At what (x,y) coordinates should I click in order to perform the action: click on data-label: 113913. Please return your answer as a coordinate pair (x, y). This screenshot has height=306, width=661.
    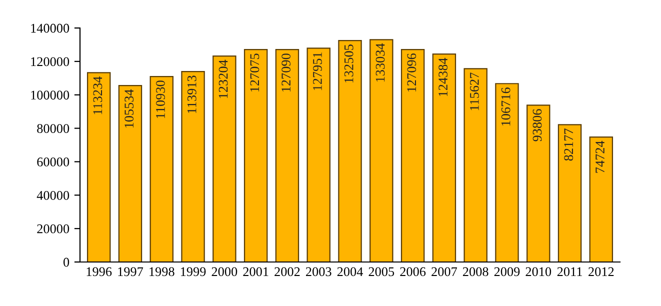
    Looking at the image, I should click on (191, 95).